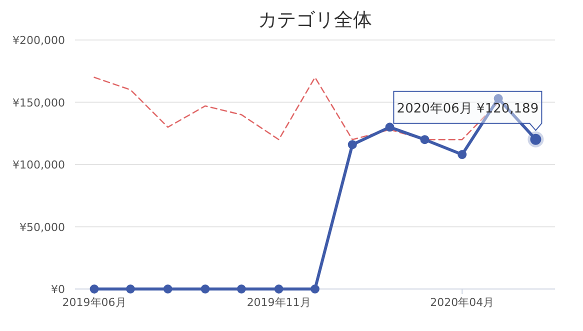  Describe the element at coordinates (42, 227) in the screenshot. I see `y-tick-label: ¥50,000` at that location.